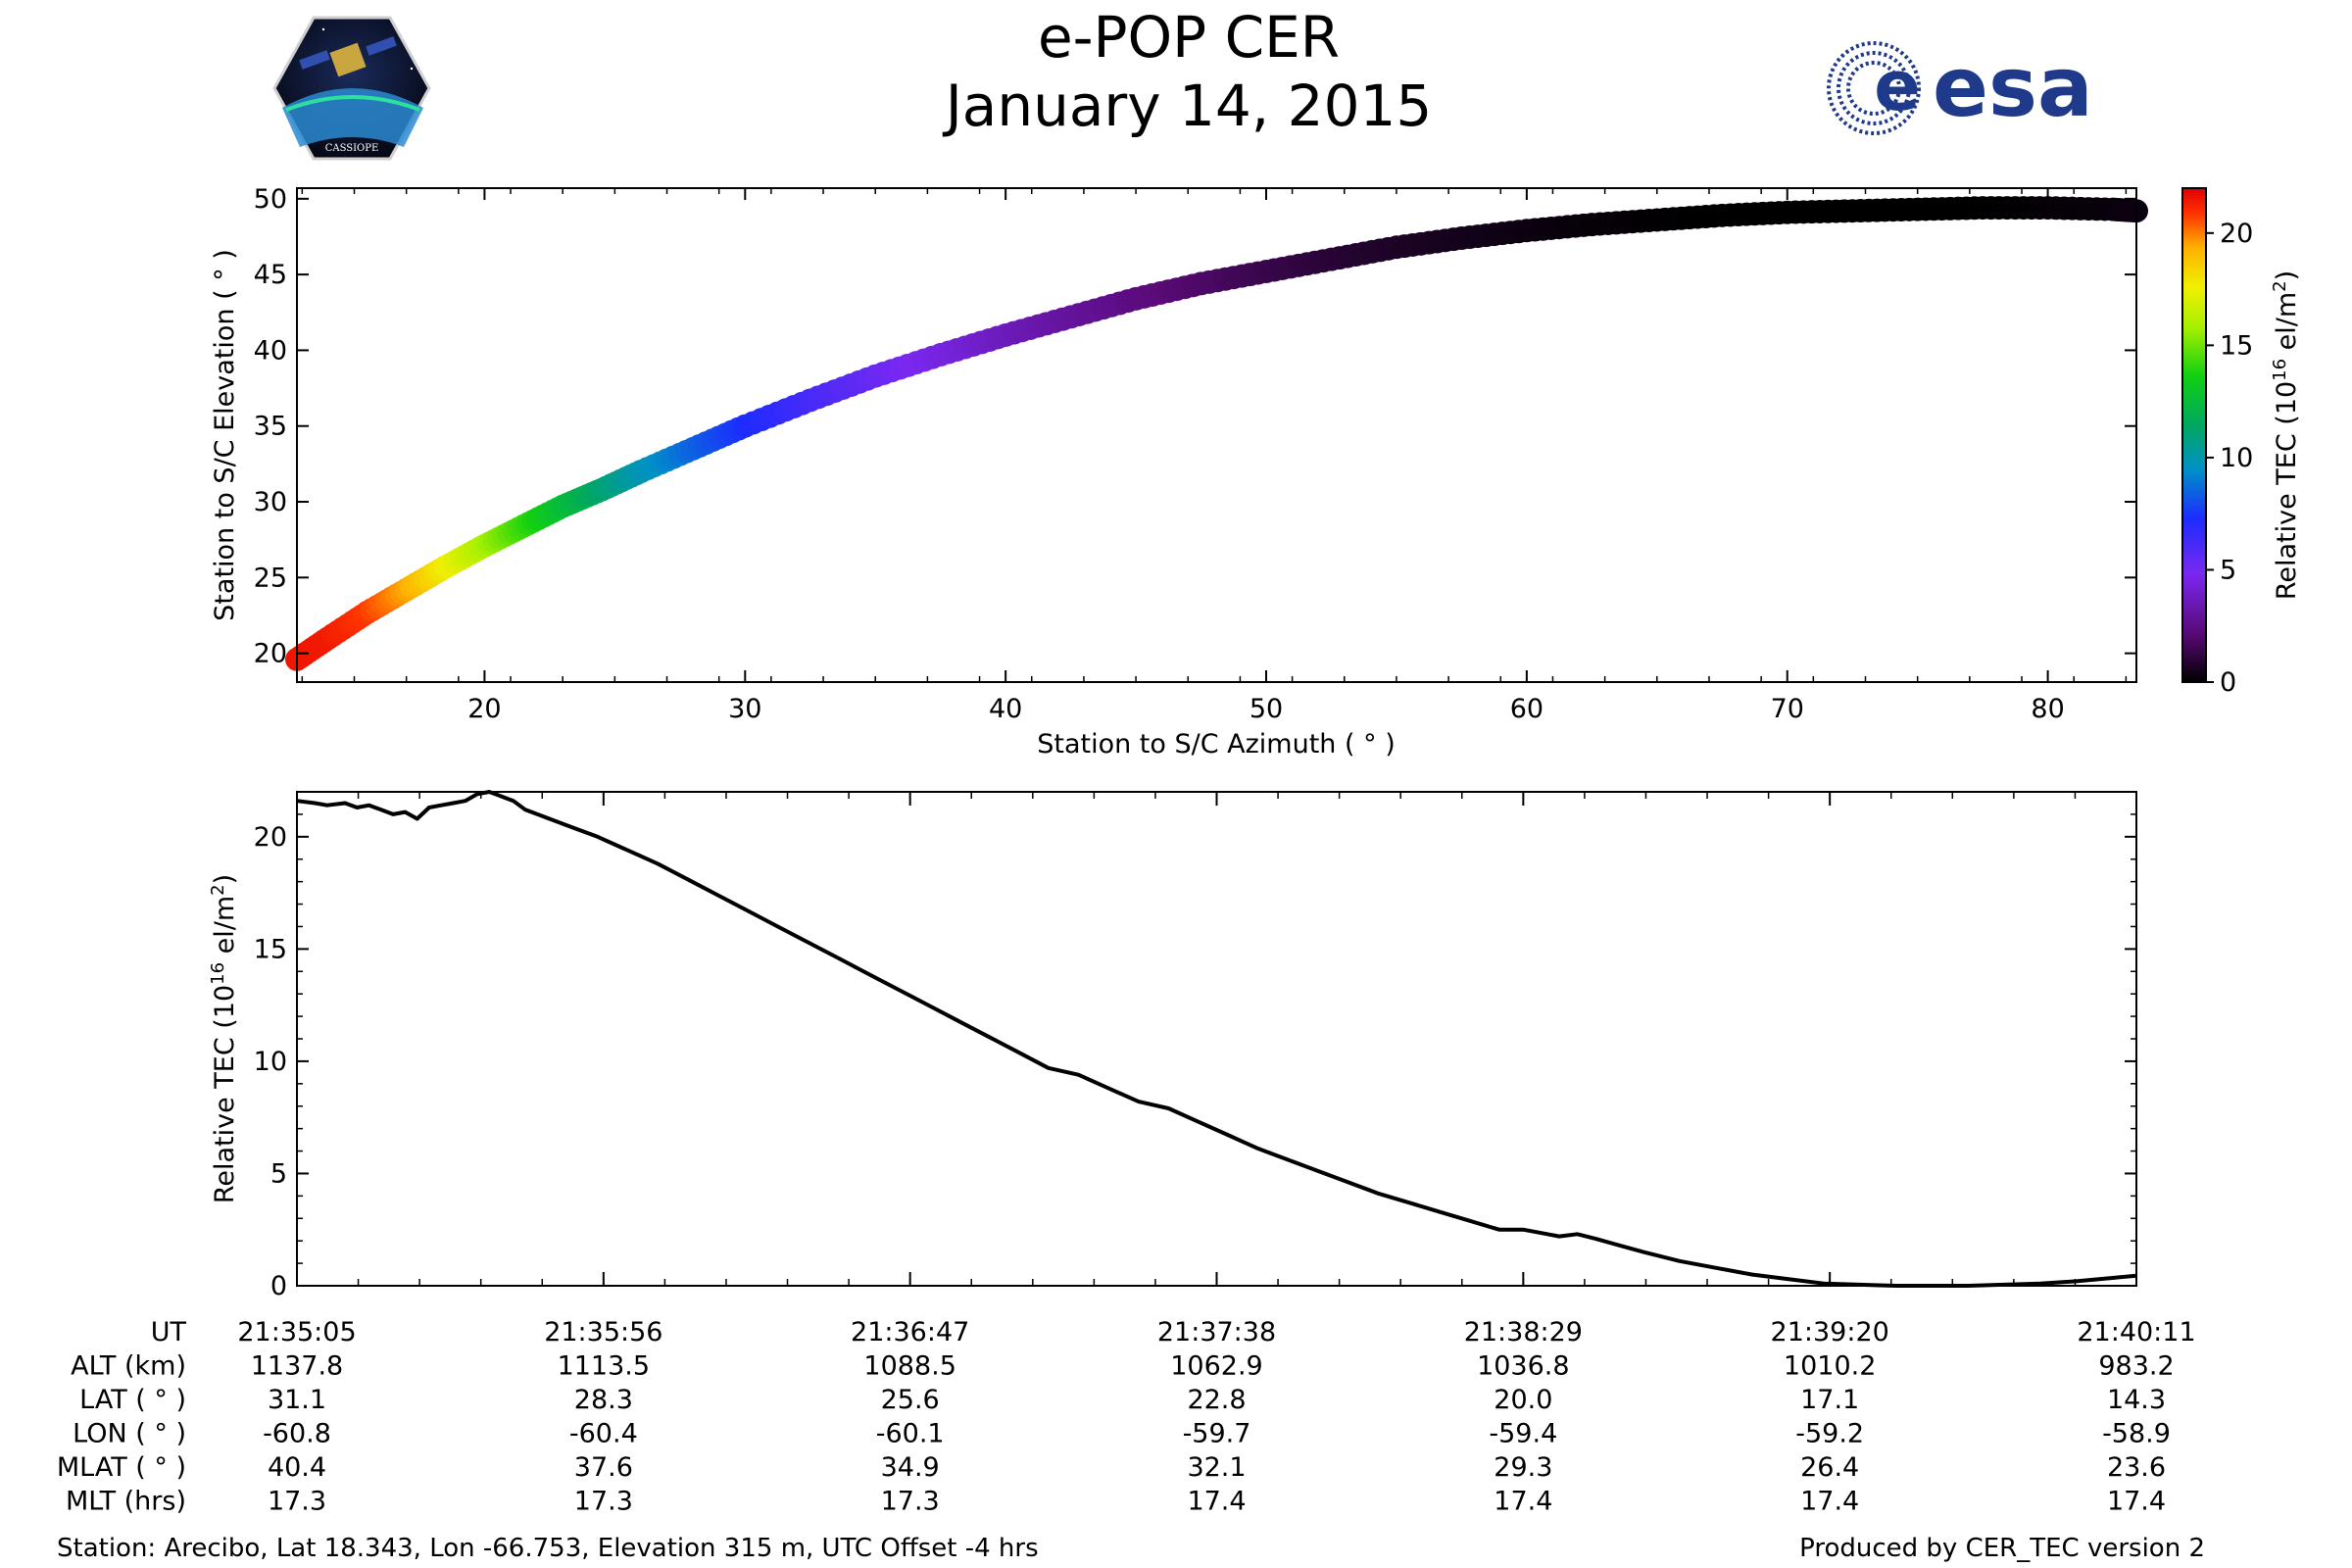 The height and width of the screenshot is (1568, 2352). What do you see at coordinates (296, 1332) in the screenshot?
I see `table-cell: 21:35:05` at bounding box center [296, 1332].